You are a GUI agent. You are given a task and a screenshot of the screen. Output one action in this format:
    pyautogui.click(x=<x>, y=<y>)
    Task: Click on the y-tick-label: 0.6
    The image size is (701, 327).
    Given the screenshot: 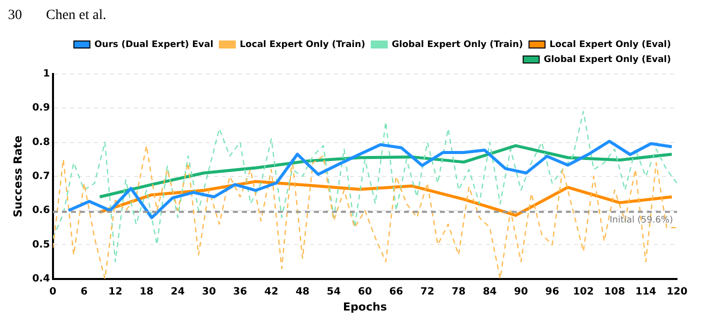 What is the action you would take?
    pyautogui.click(x=41, y=210)
    